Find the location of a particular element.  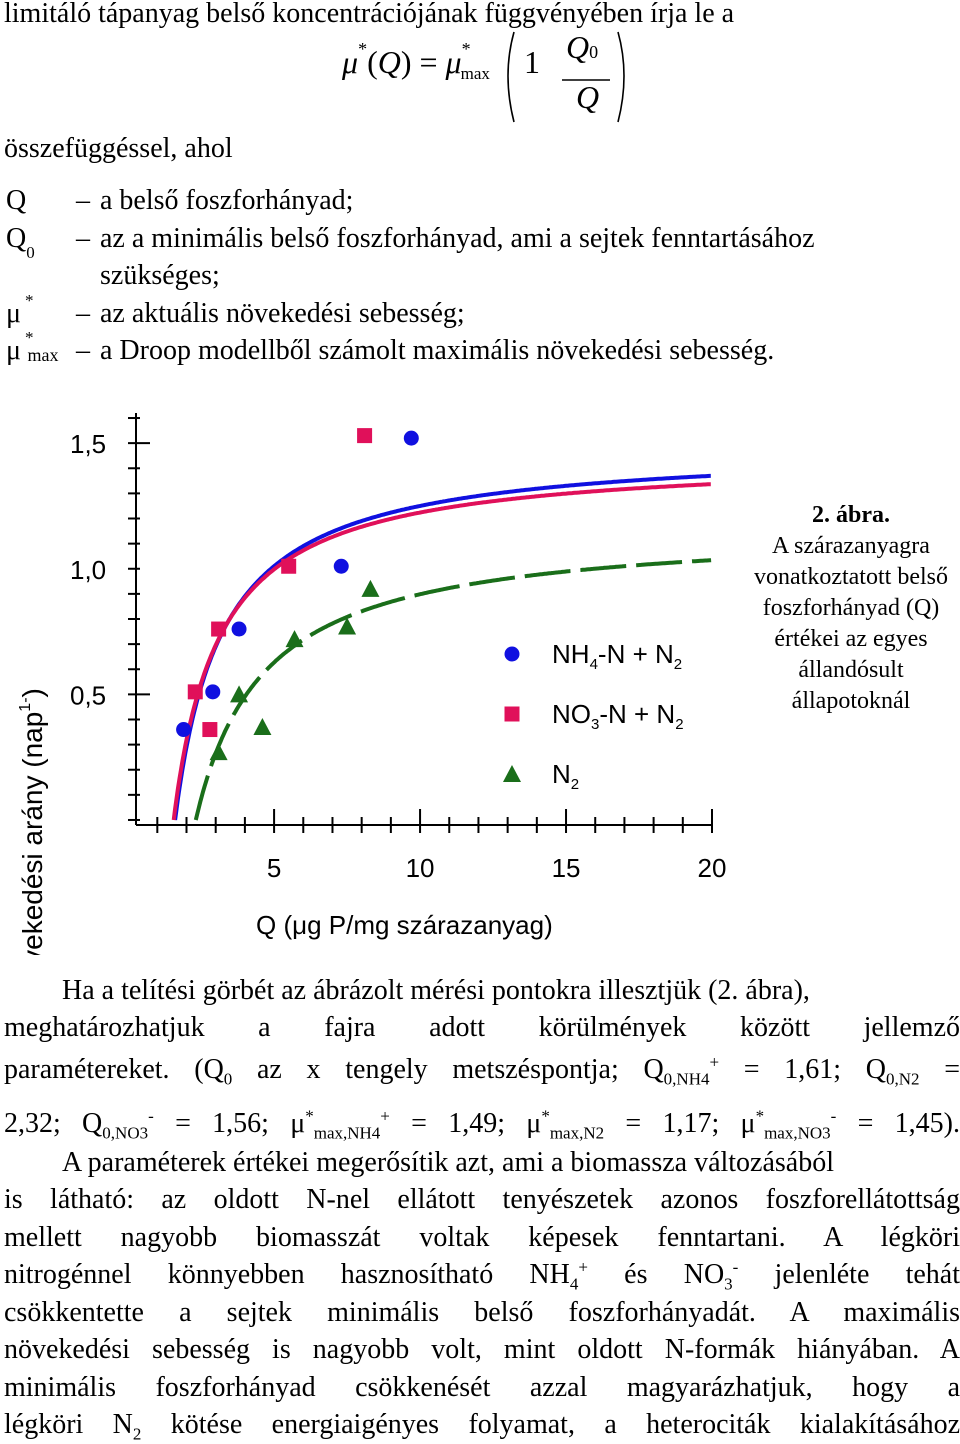

droop-equation: μ*(Q) = μ*max is located at coordinates (421, 61).